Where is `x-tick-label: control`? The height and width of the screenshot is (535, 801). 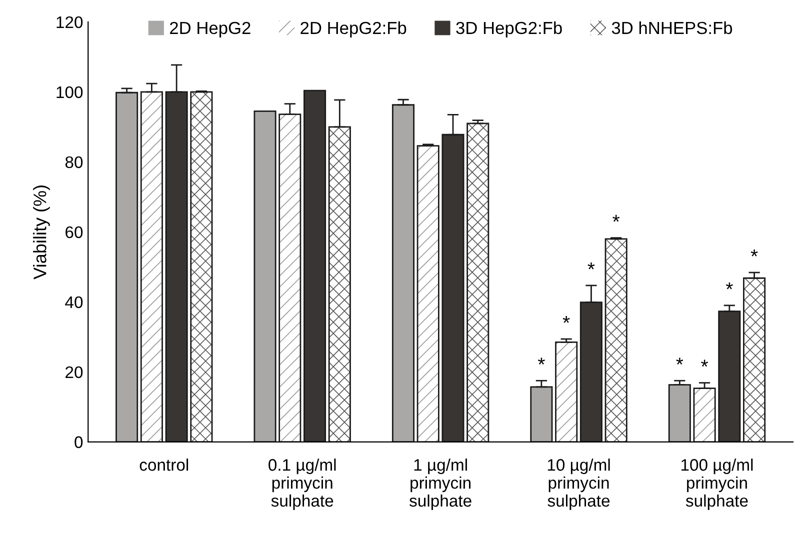 x-tick-label: control is located at coordinates (164, 464).